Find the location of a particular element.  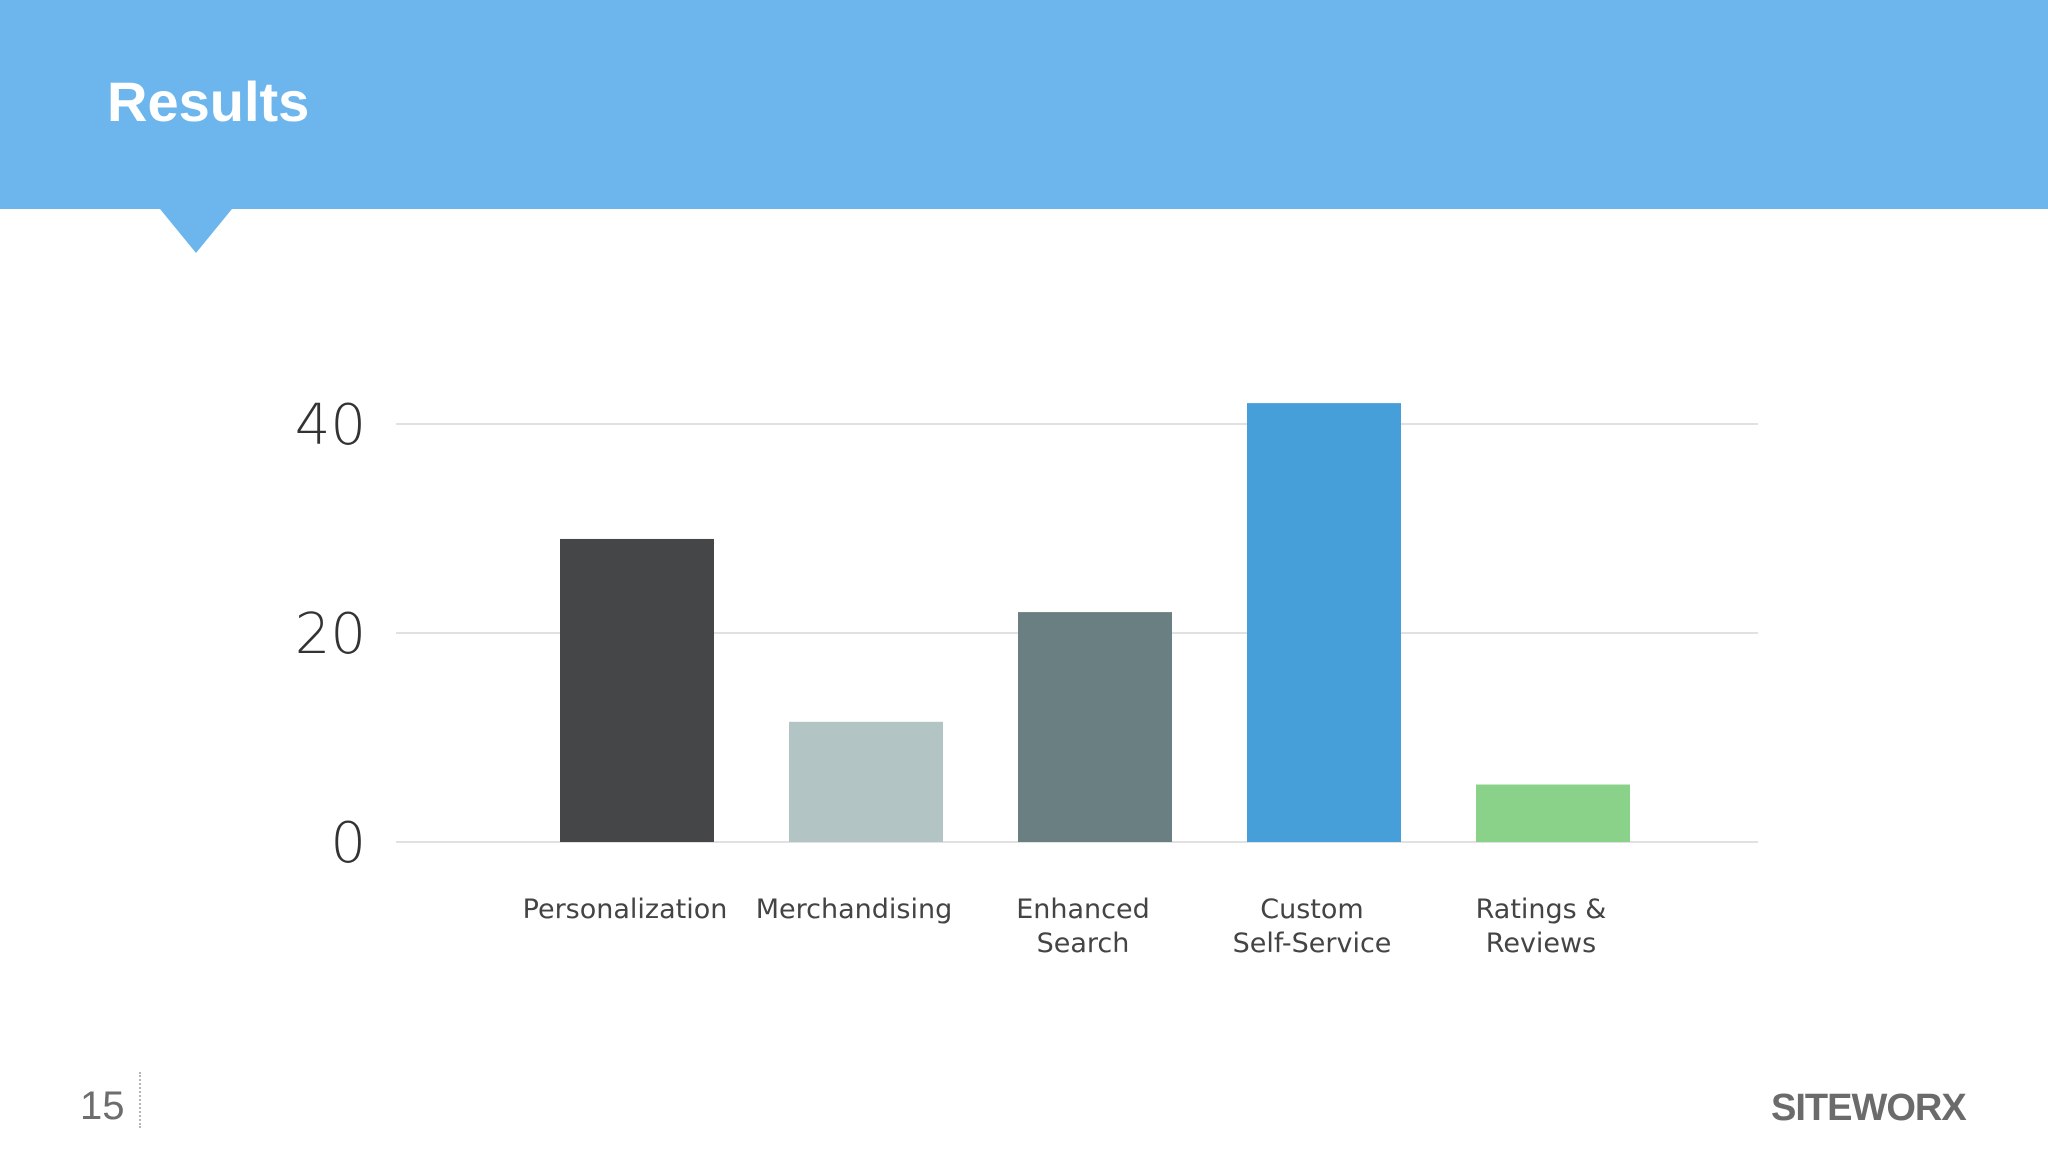

y-tick-label: 20 is located at coordinates (330, 634).